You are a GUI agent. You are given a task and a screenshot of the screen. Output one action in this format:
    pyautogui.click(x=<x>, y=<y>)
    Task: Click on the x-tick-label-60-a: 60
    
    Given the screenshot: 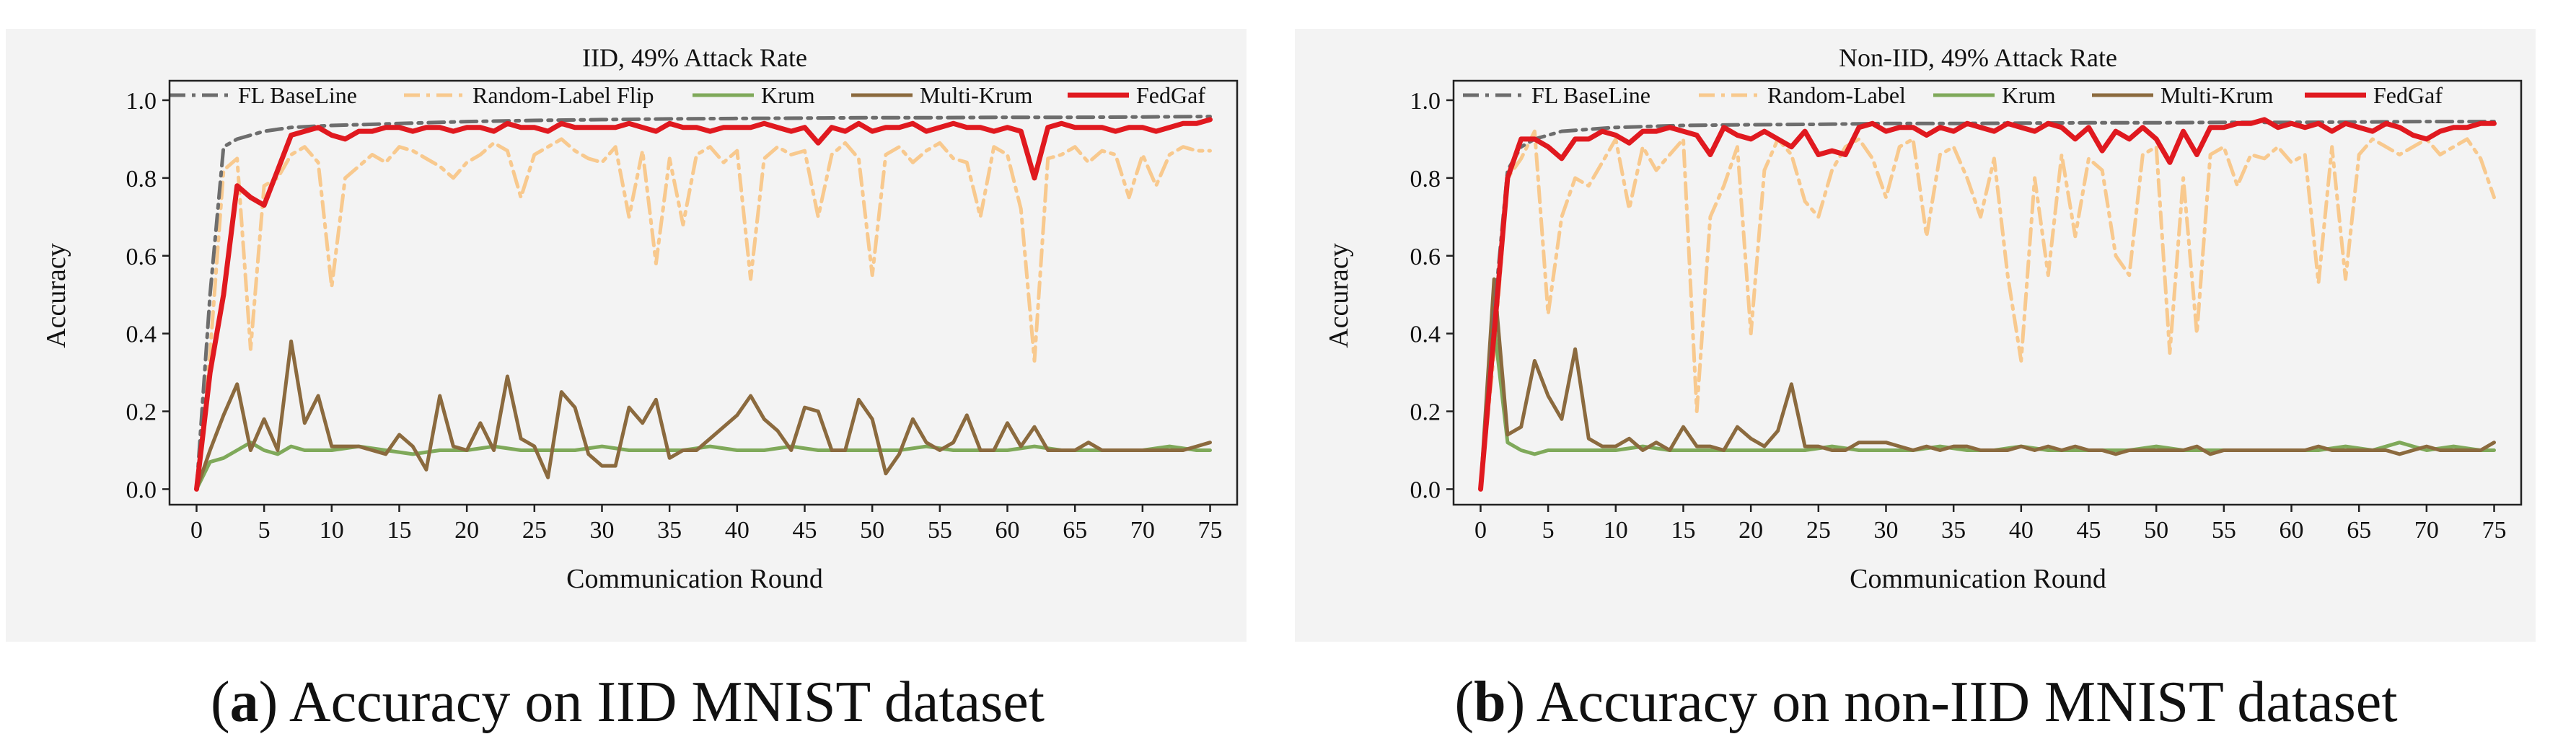 What is the action you would take?
    pyautogui.click(x=1007, y=530)
    